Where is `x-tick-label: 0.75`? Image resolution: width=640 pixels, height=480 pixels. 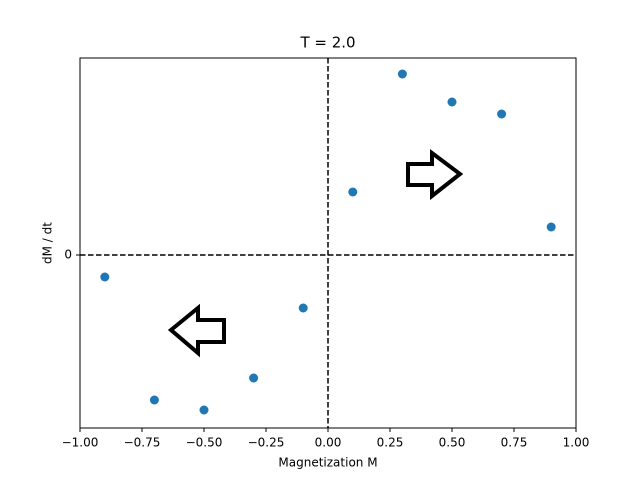 x-tick-label: 0.75 is located at coordinates (514, 443).